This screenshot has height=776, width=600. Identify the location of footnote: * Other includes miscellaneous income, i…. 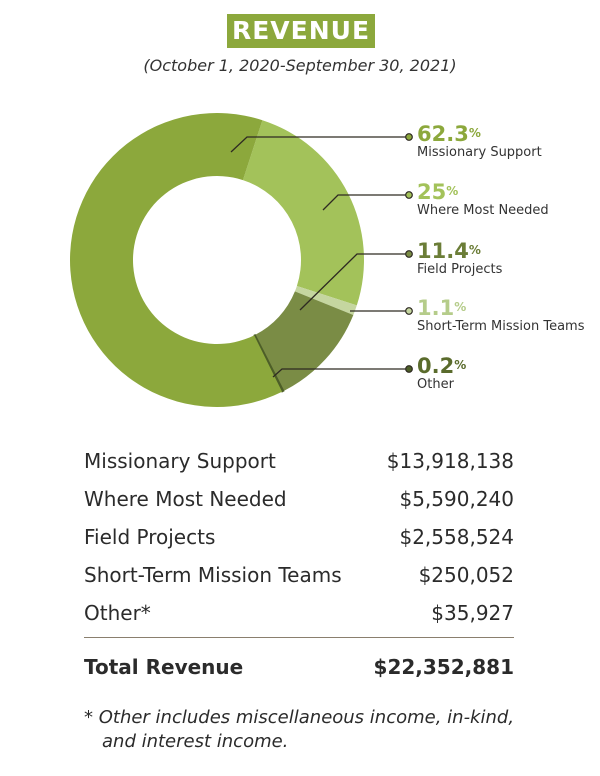
(299, 729).